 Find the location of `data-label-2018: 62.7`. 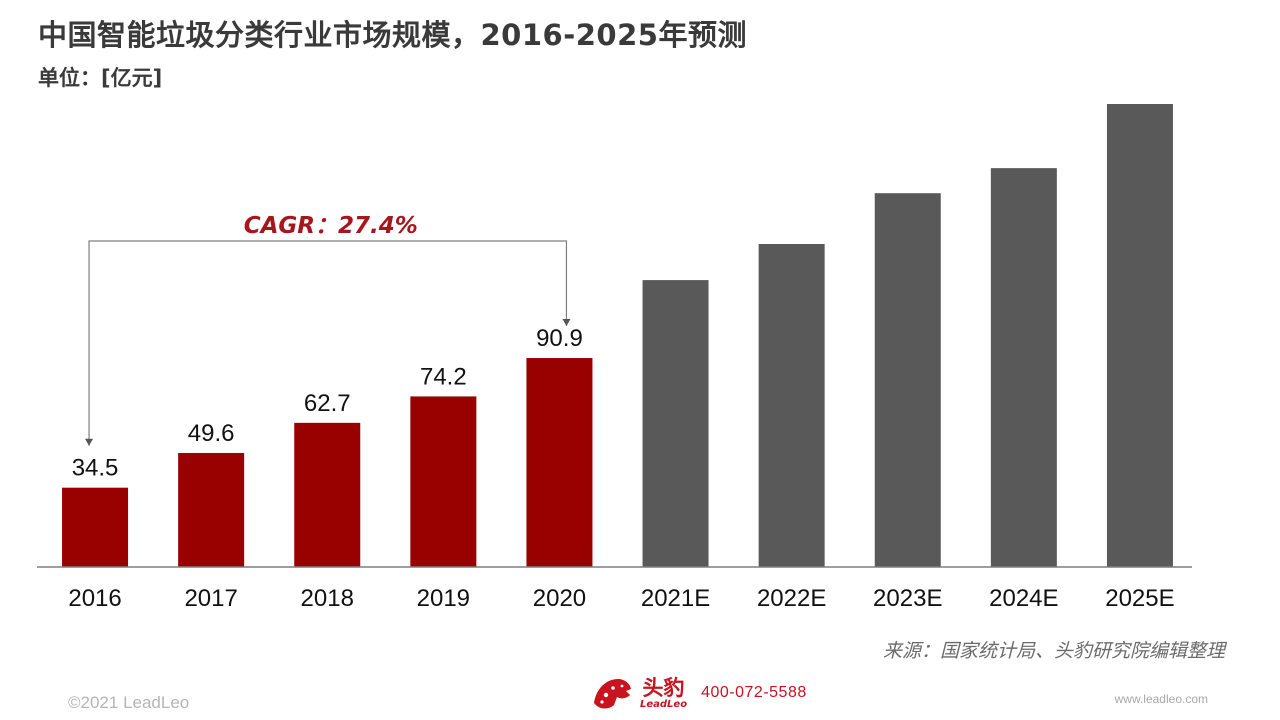

data-label-2018: 62.7 is located at coordinates (327, 403).